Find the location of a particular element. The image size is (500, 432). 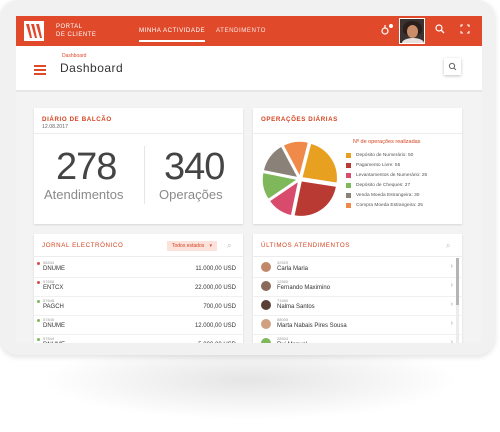

list-item: 12560 Fernando Maximino › is located at coordinates (358, 287).